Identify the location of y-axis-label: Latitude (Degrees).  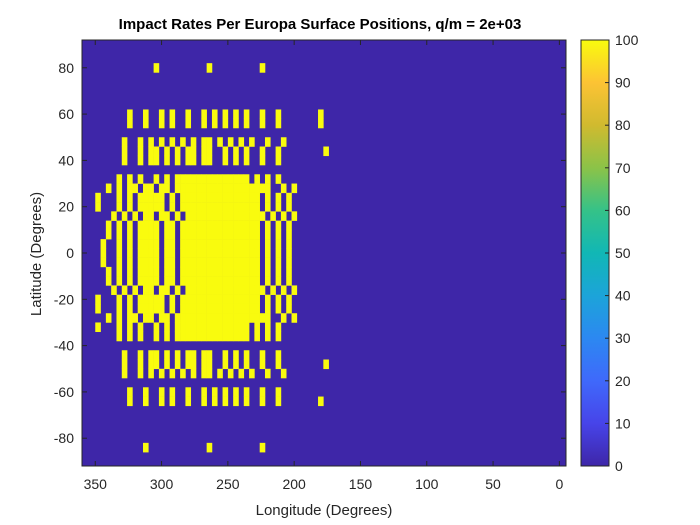
(36, 254).